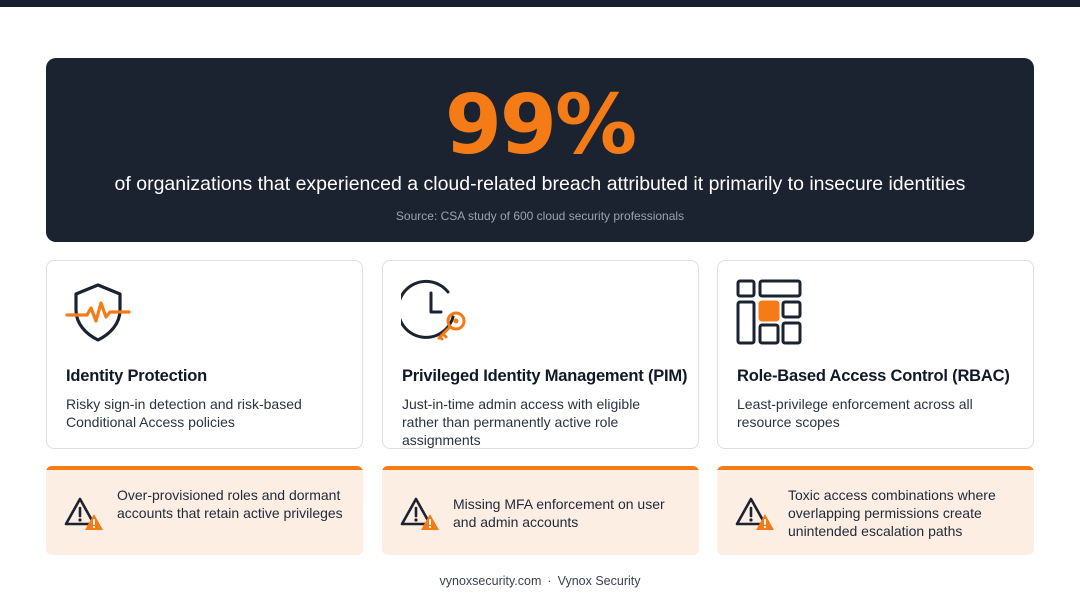 The width and height of the screenshot is (1080, 603). What do you see at coordinates (873, 376) in the screenshot?
I see `card-title: Role-Based Access Control (RBAC)` at bounding box center [873, 376].